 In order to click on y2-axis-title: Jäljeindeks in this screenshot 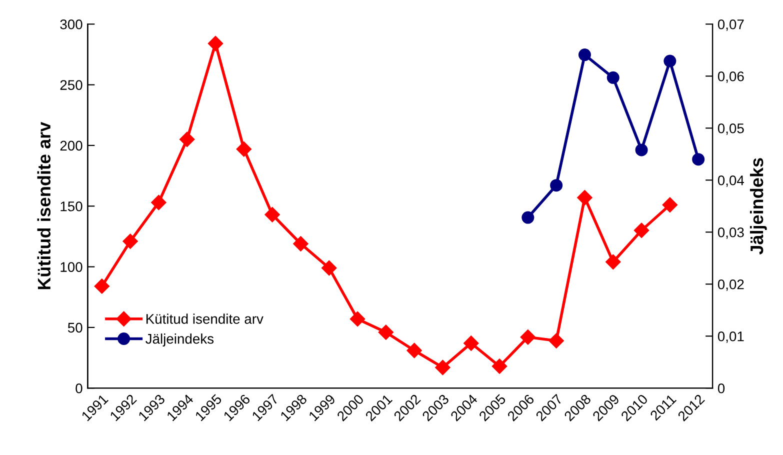, I will do `click(758, 206)`.